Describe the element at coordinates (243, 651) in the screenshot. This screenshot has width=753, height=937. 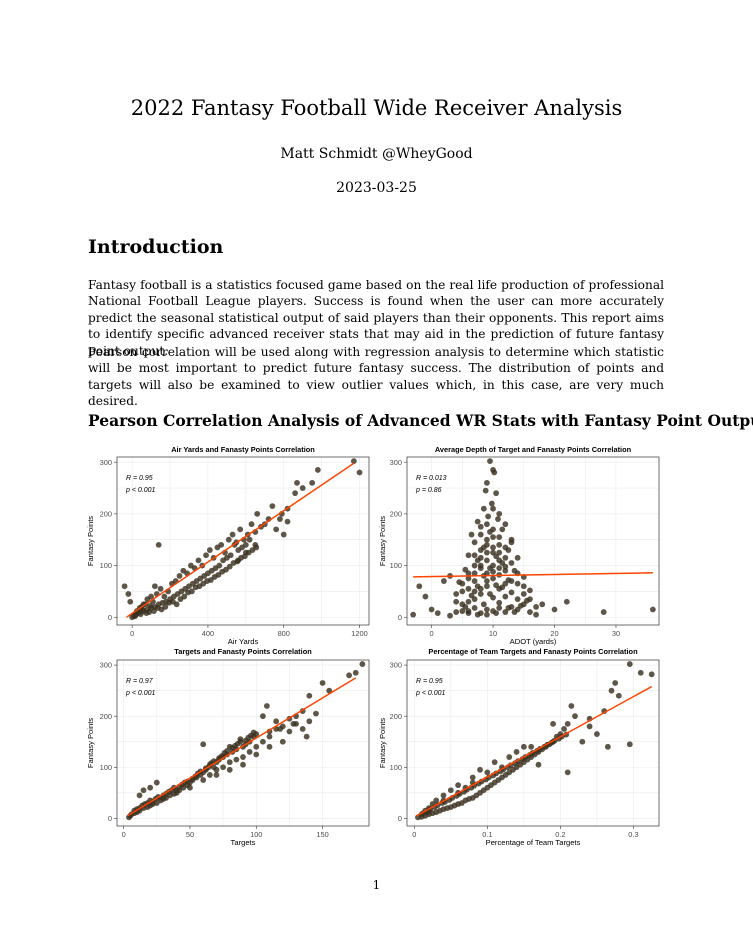
I see `plot-title: Targets and Fanasty Points Correlation` at that location.